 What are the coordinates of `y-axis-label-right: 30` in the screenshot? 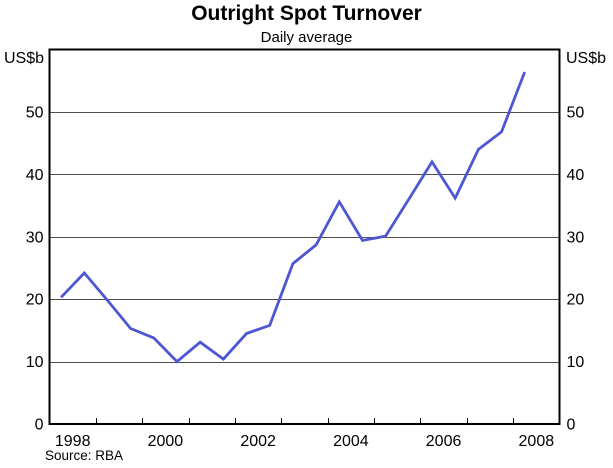 It's located at (576, 237).